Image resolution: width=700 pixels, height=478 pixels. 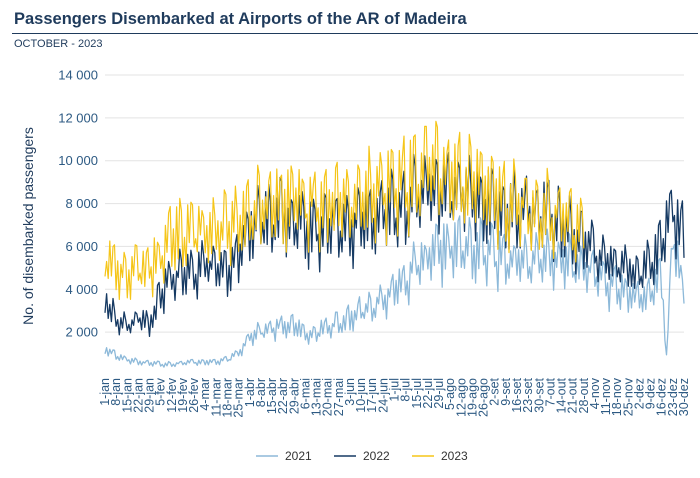 What do you see at coordinates (272, 396) in the screenshot?
I see `x-tick-label: 15-abr` at bounding box center [272, 396].